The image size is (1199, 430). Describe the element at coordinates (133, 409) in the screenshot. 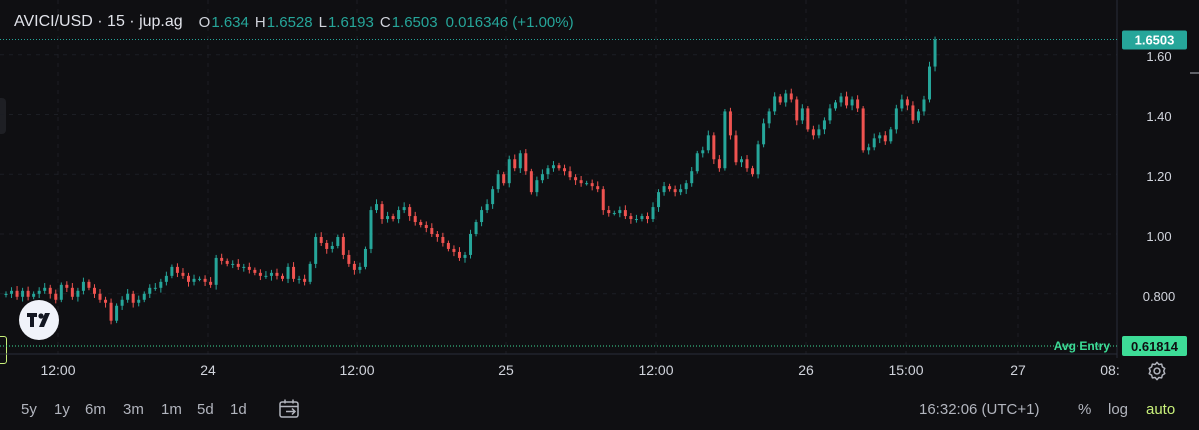

I see `range-3m-button: 3m` at that location.